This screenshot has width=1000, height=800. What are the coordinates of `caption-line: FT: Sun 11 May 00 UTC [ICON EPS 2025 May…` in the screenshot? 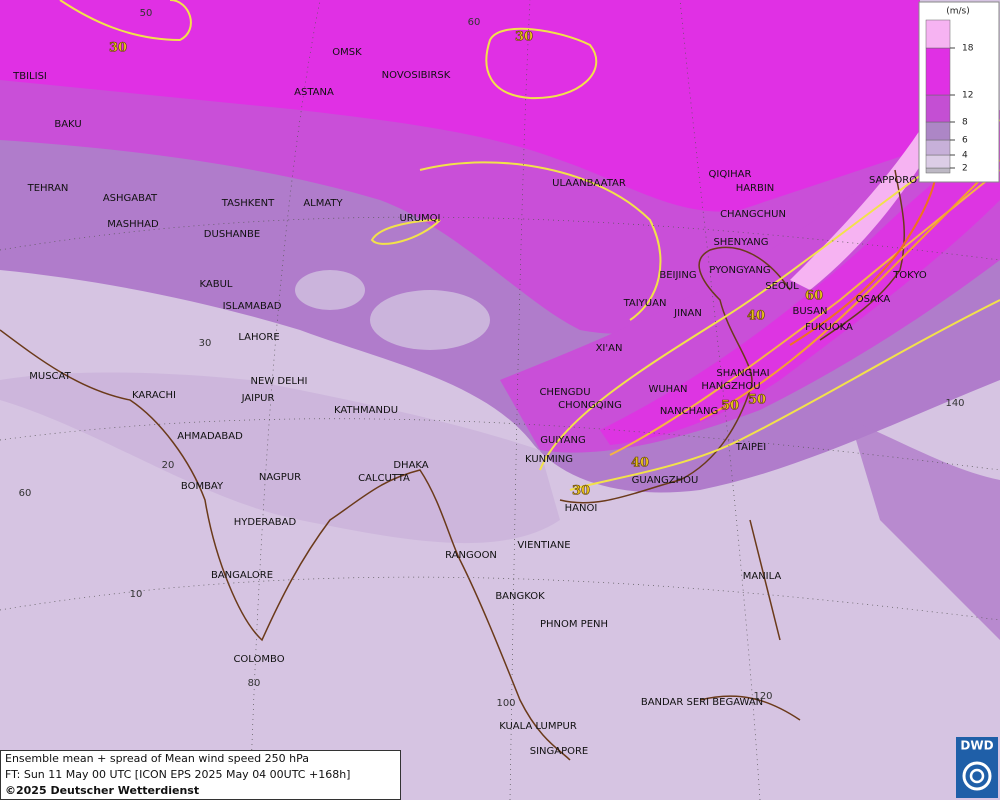 It's located at (177, 774).